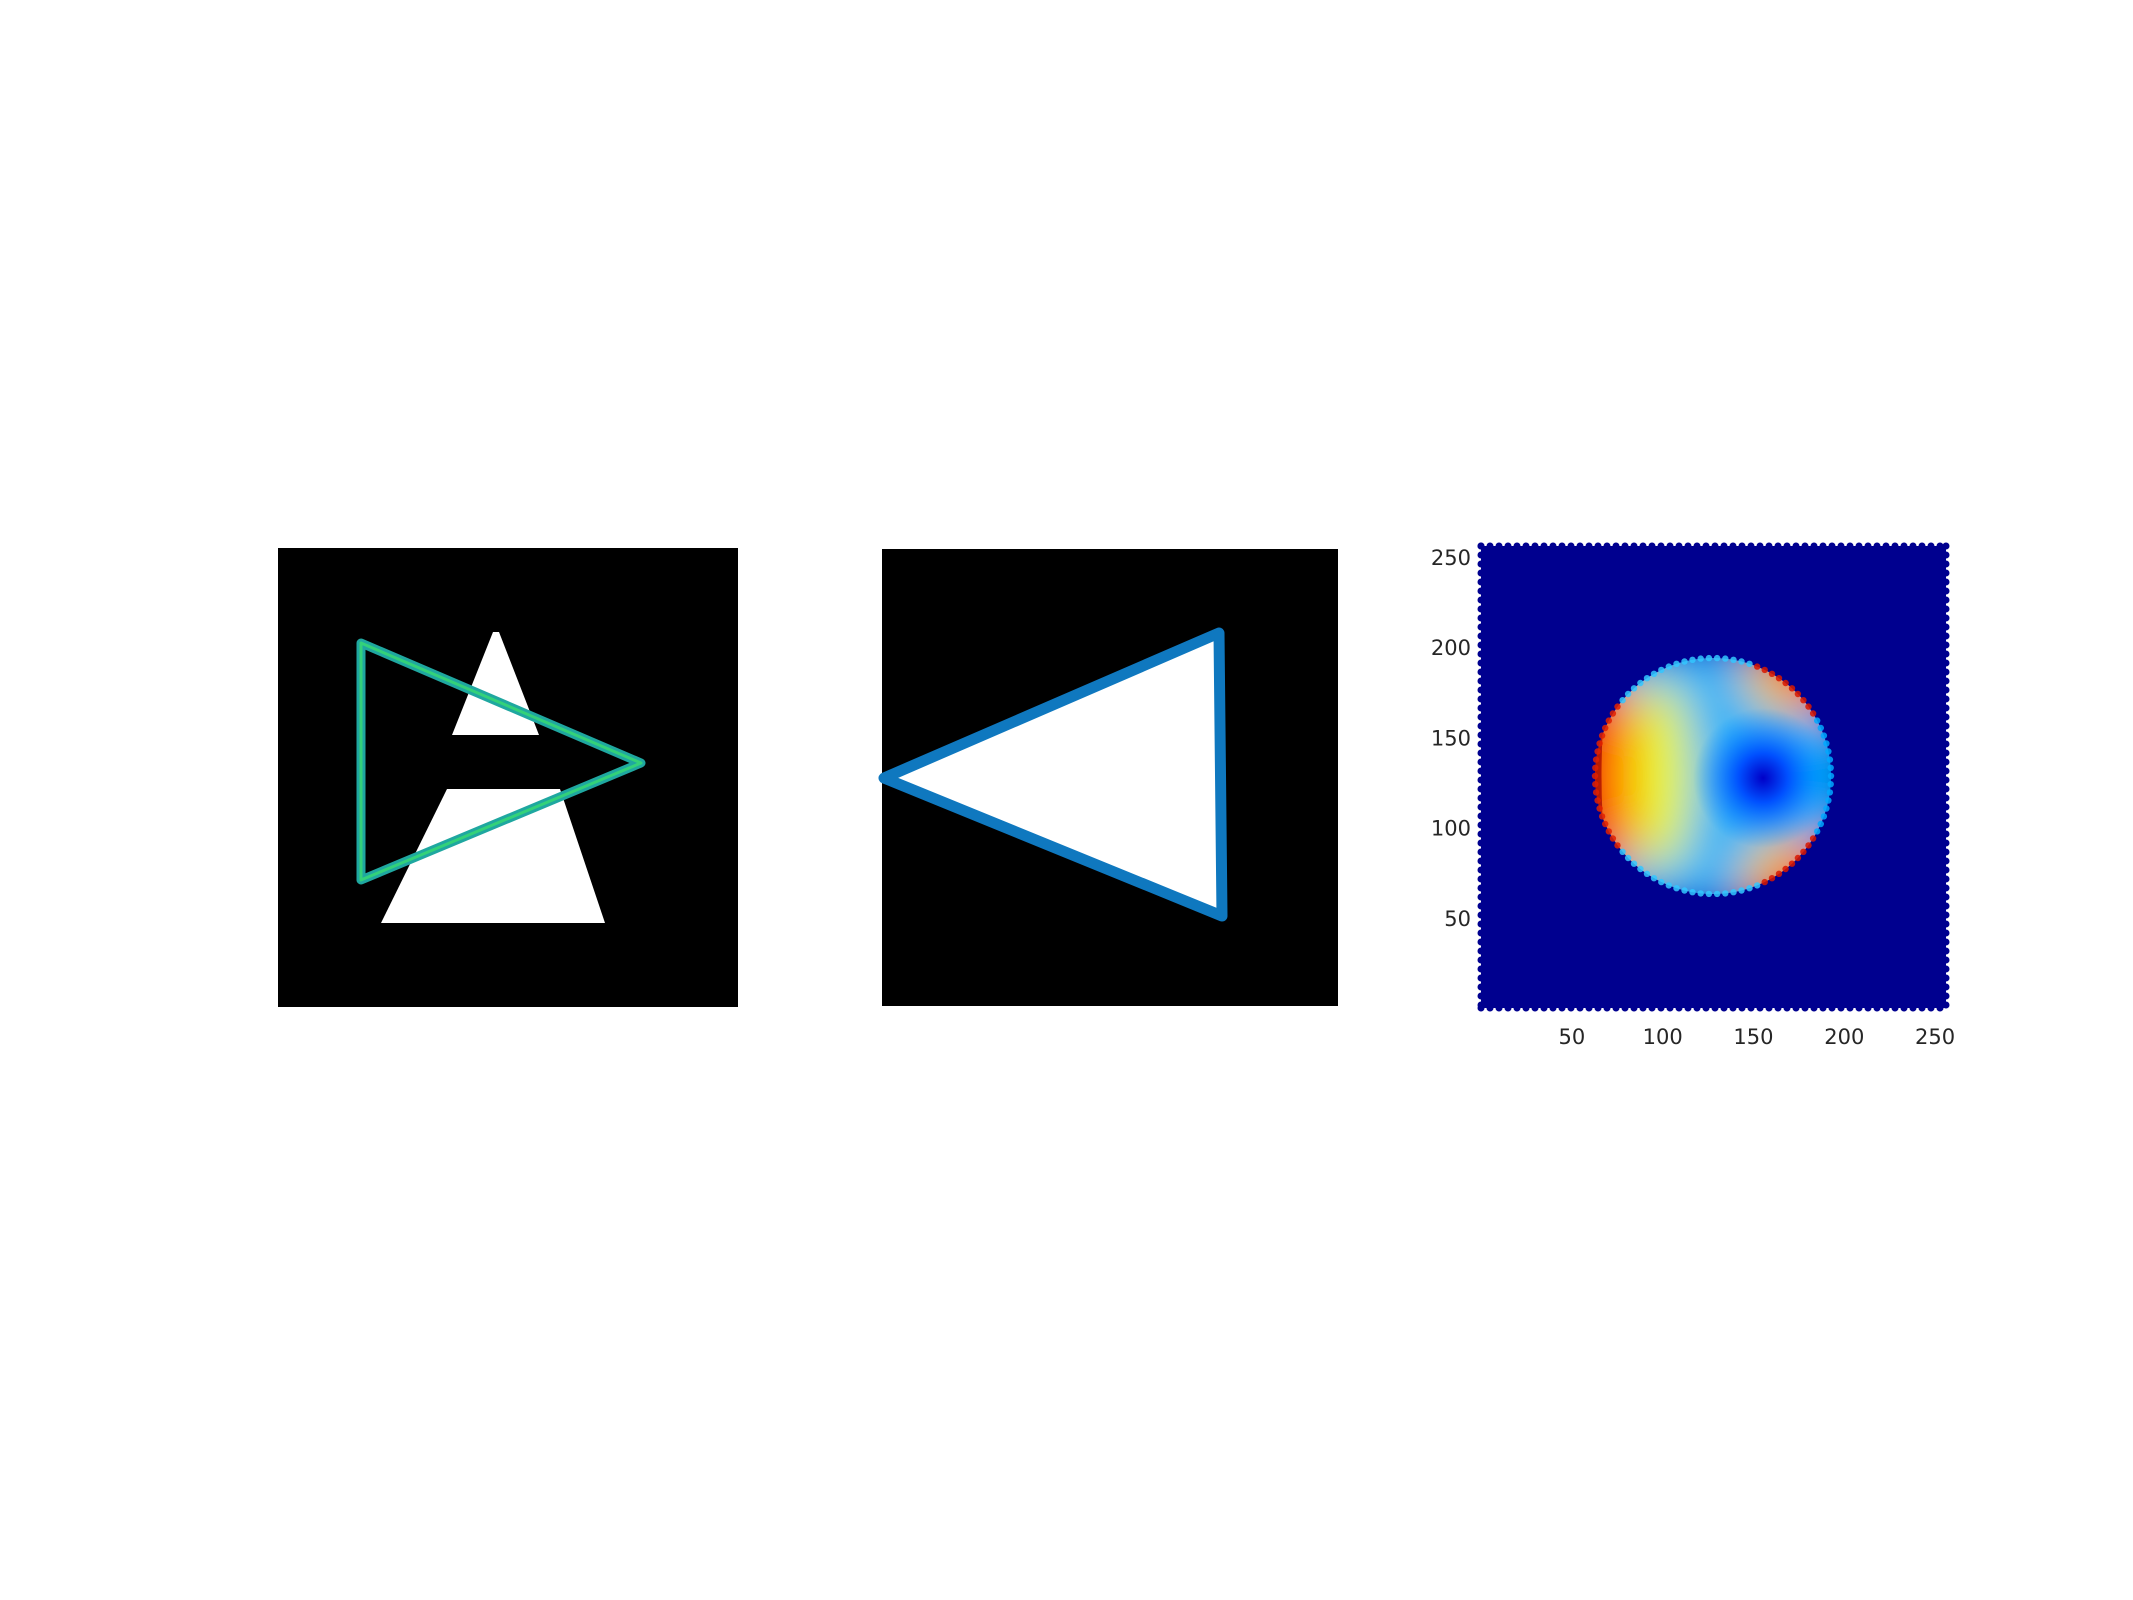 The image size is (2133, 1600). What do you see at coordinates (1713, 777) in the screenshot?
I see `scatter-edge-points` at bounding box center [1713, 777].